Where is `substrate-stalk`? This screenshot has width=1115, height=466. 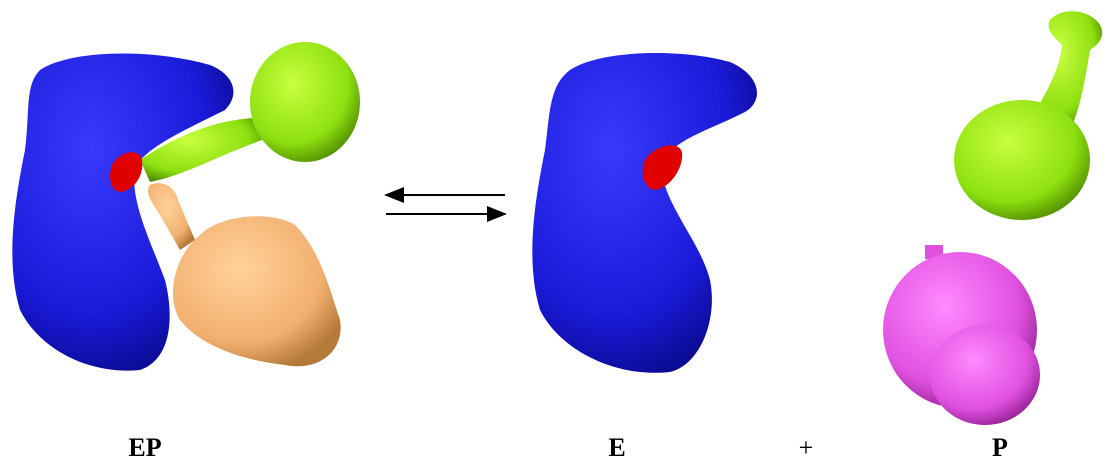
substrate-stalk is located at coordinates (171, 216).